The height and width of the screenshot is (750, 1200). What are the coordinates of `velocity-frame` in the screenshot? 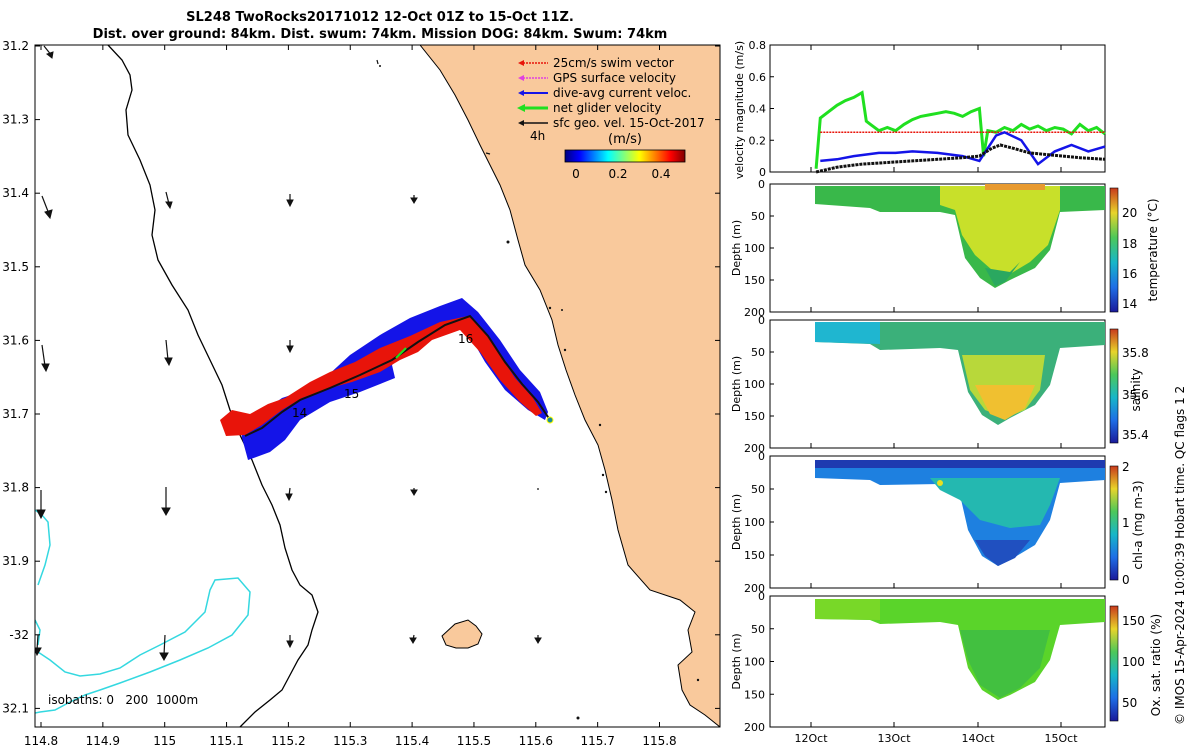 It's located at (937, 108).